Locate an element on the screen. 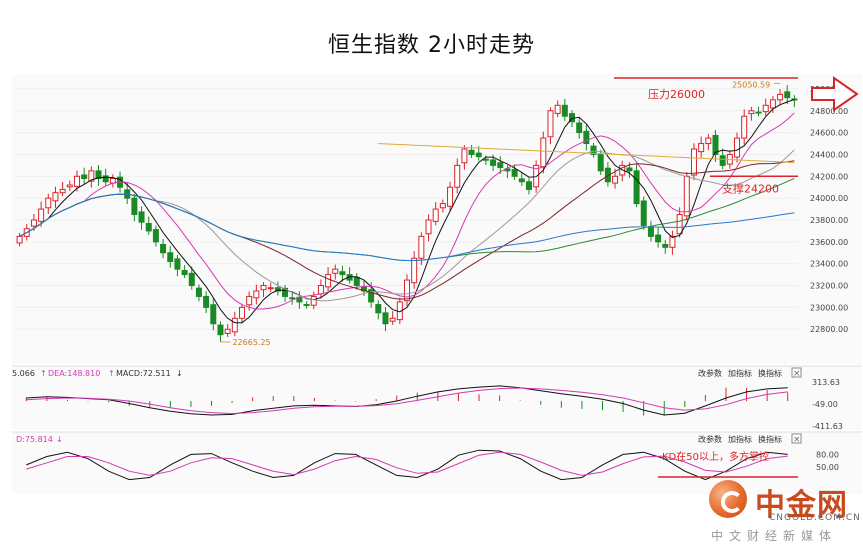 The height and width of the screenshot is (550, 863). y-tick-label: 23000.00 is located at coordinates (829, 307).